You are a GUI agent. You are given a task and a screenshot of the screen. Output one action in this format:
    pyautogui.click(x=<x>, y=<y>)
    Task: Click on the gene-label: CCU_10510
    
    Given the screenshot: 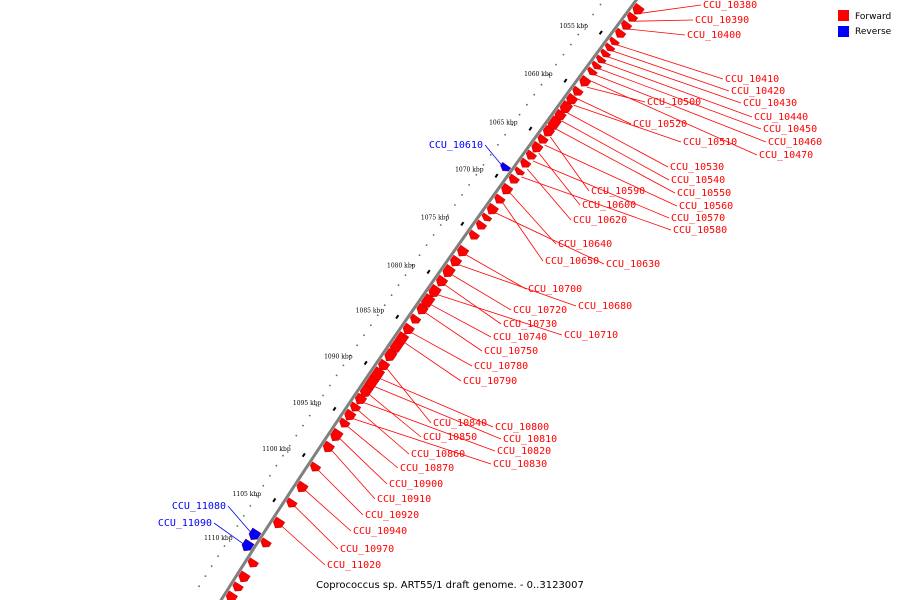 What is the action you would take?
    pyautogui.click(x=710, y=142)
    